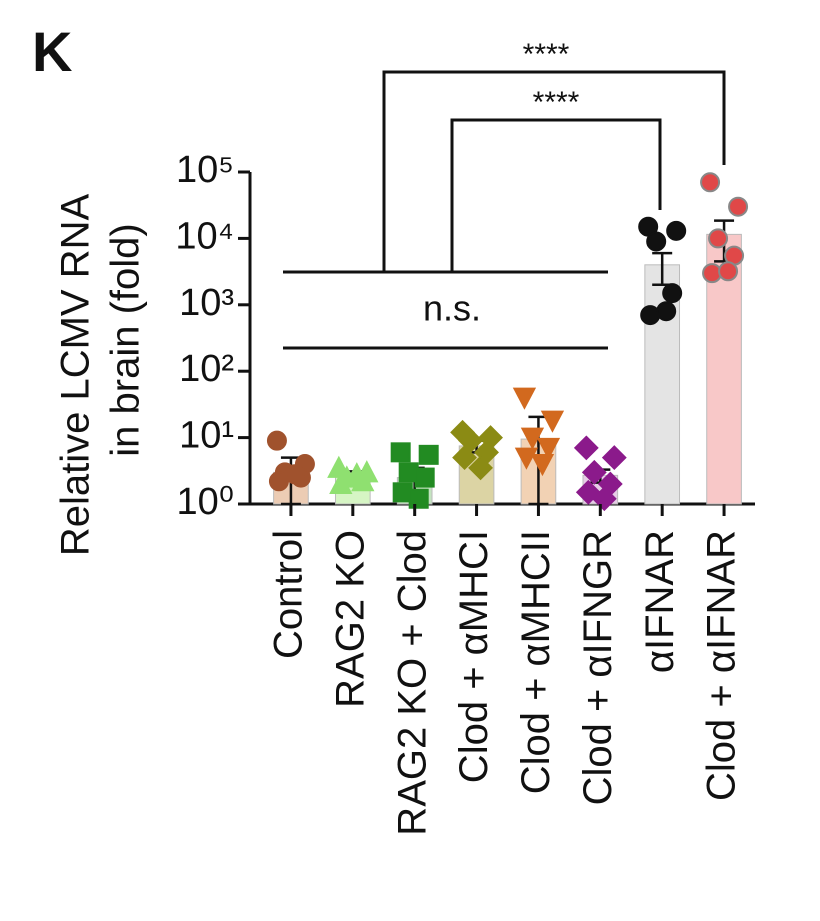 The height and width of the screenshot is (921, 820). I want to click on y-axis-label: in brain (fold), so click(126, 339).